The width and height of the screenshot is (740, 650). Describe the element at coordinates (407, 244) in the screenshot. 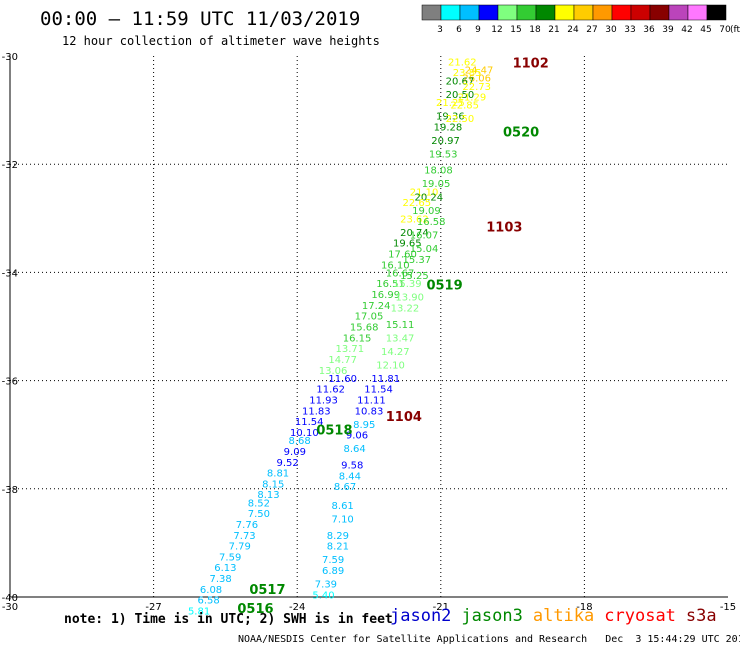

I see `wave-height-value: 19.65` at that location.